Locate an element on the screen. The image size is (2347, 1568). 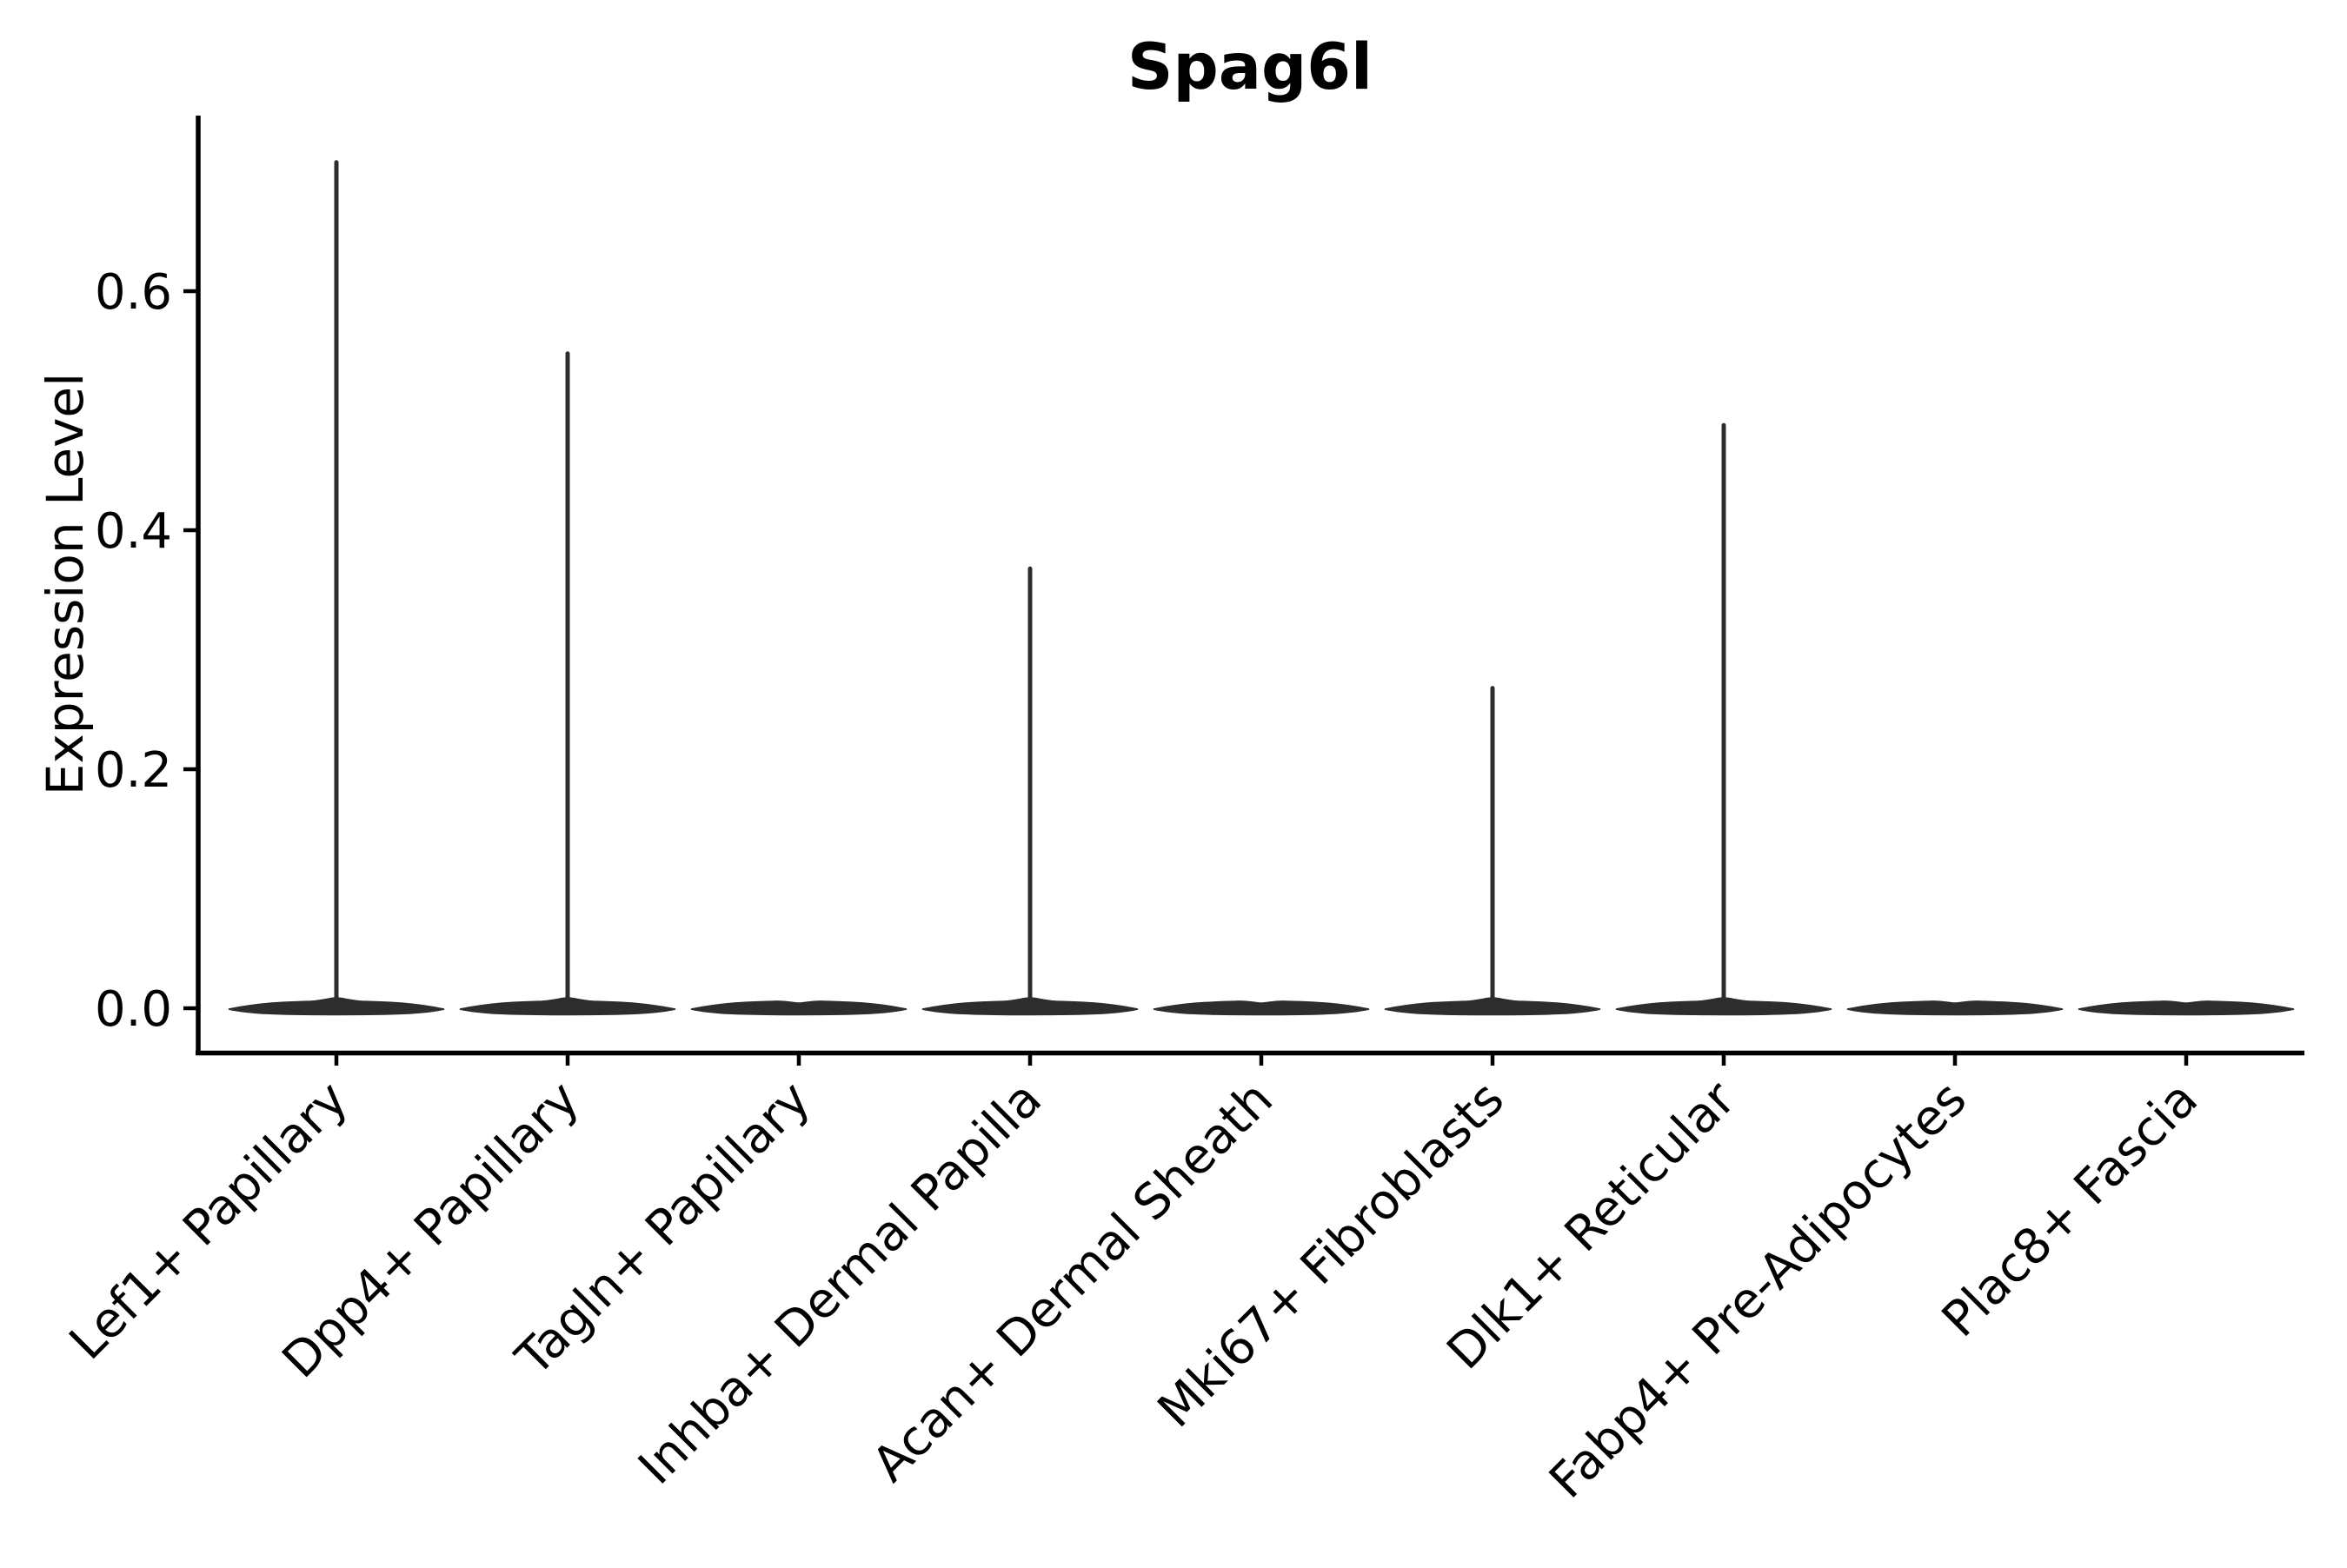
chart-title: Spag6l is located at coordinates (1250, 67).